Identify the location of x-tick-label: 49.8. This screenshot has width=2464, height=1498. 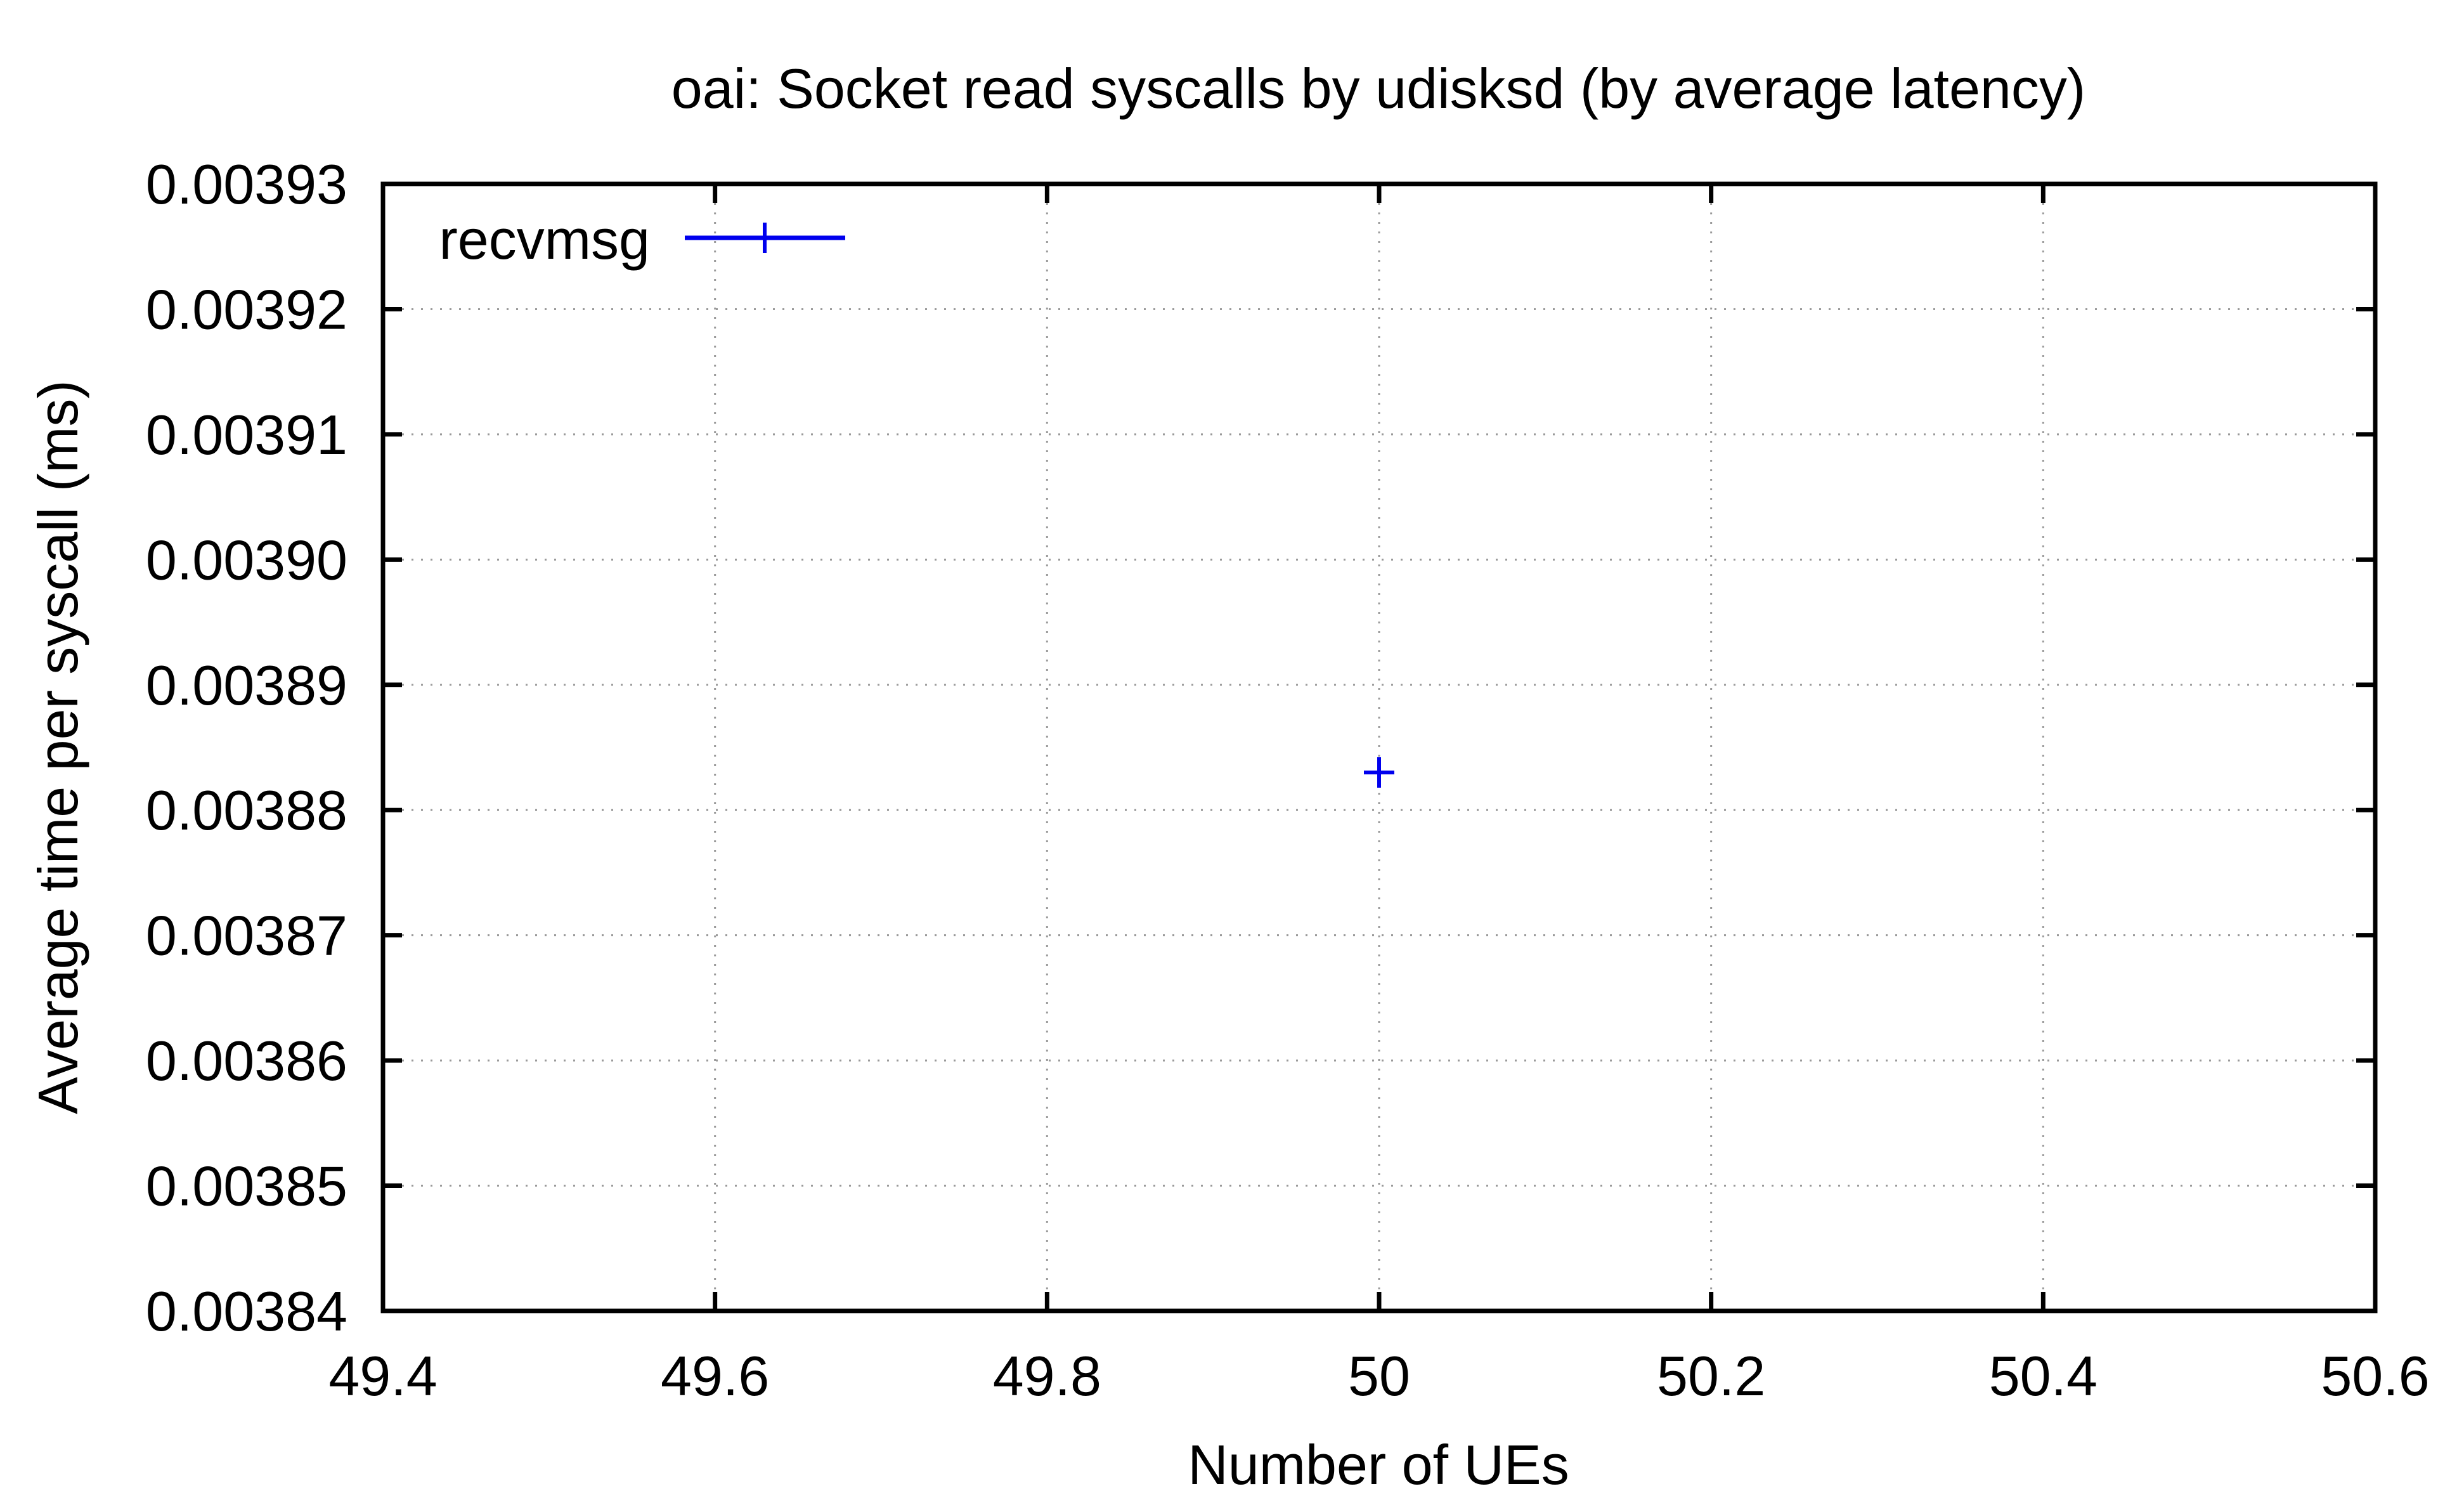
(1047, 1376).